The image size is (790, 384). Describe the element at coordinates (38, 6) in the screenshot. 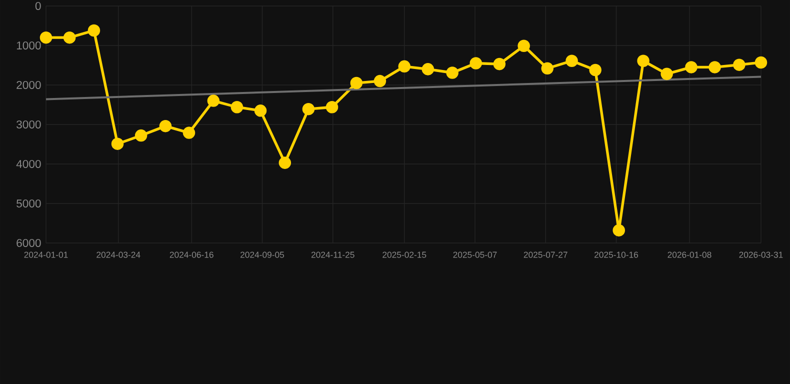

I see `y-tick-label: 0` at that location.